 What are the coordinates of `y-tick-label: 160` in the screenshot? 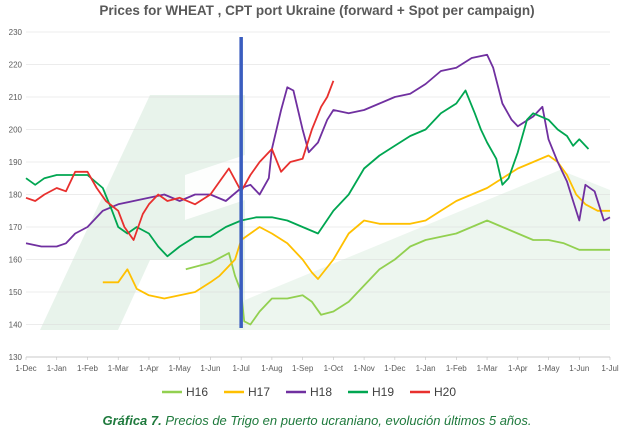 It's located at (16, 260).